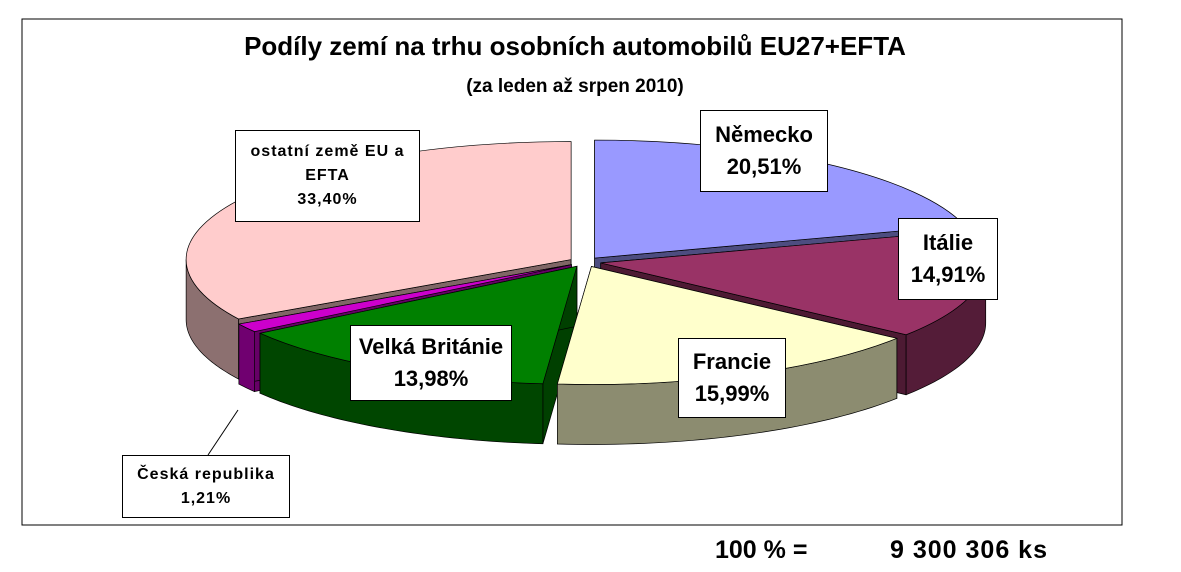 The width and height of the screenshot is (1181, 572). I want to click on value-label: 13,98%, so click(431, 378).